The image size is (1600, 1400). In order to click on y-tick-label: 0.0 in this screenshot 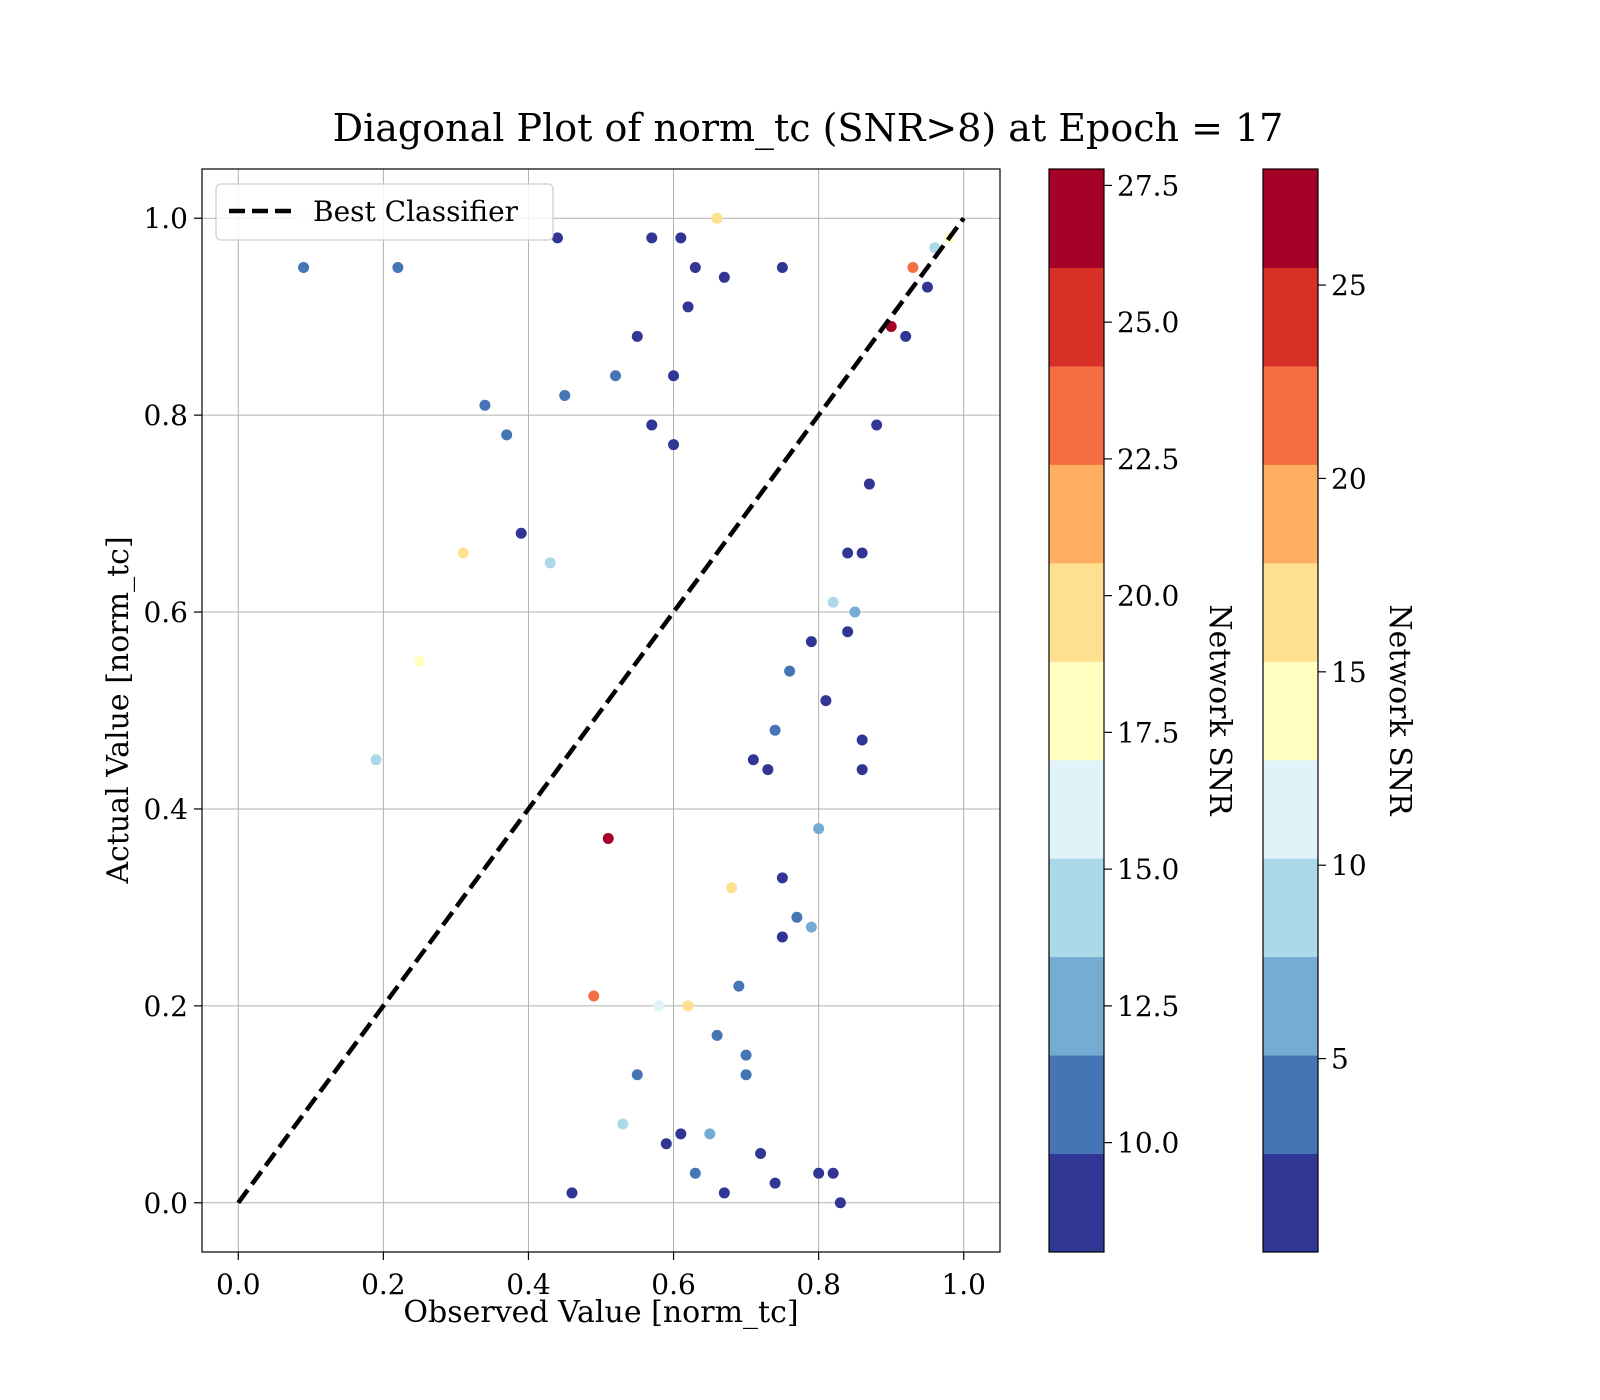, I will do `click(165, 1203)`.